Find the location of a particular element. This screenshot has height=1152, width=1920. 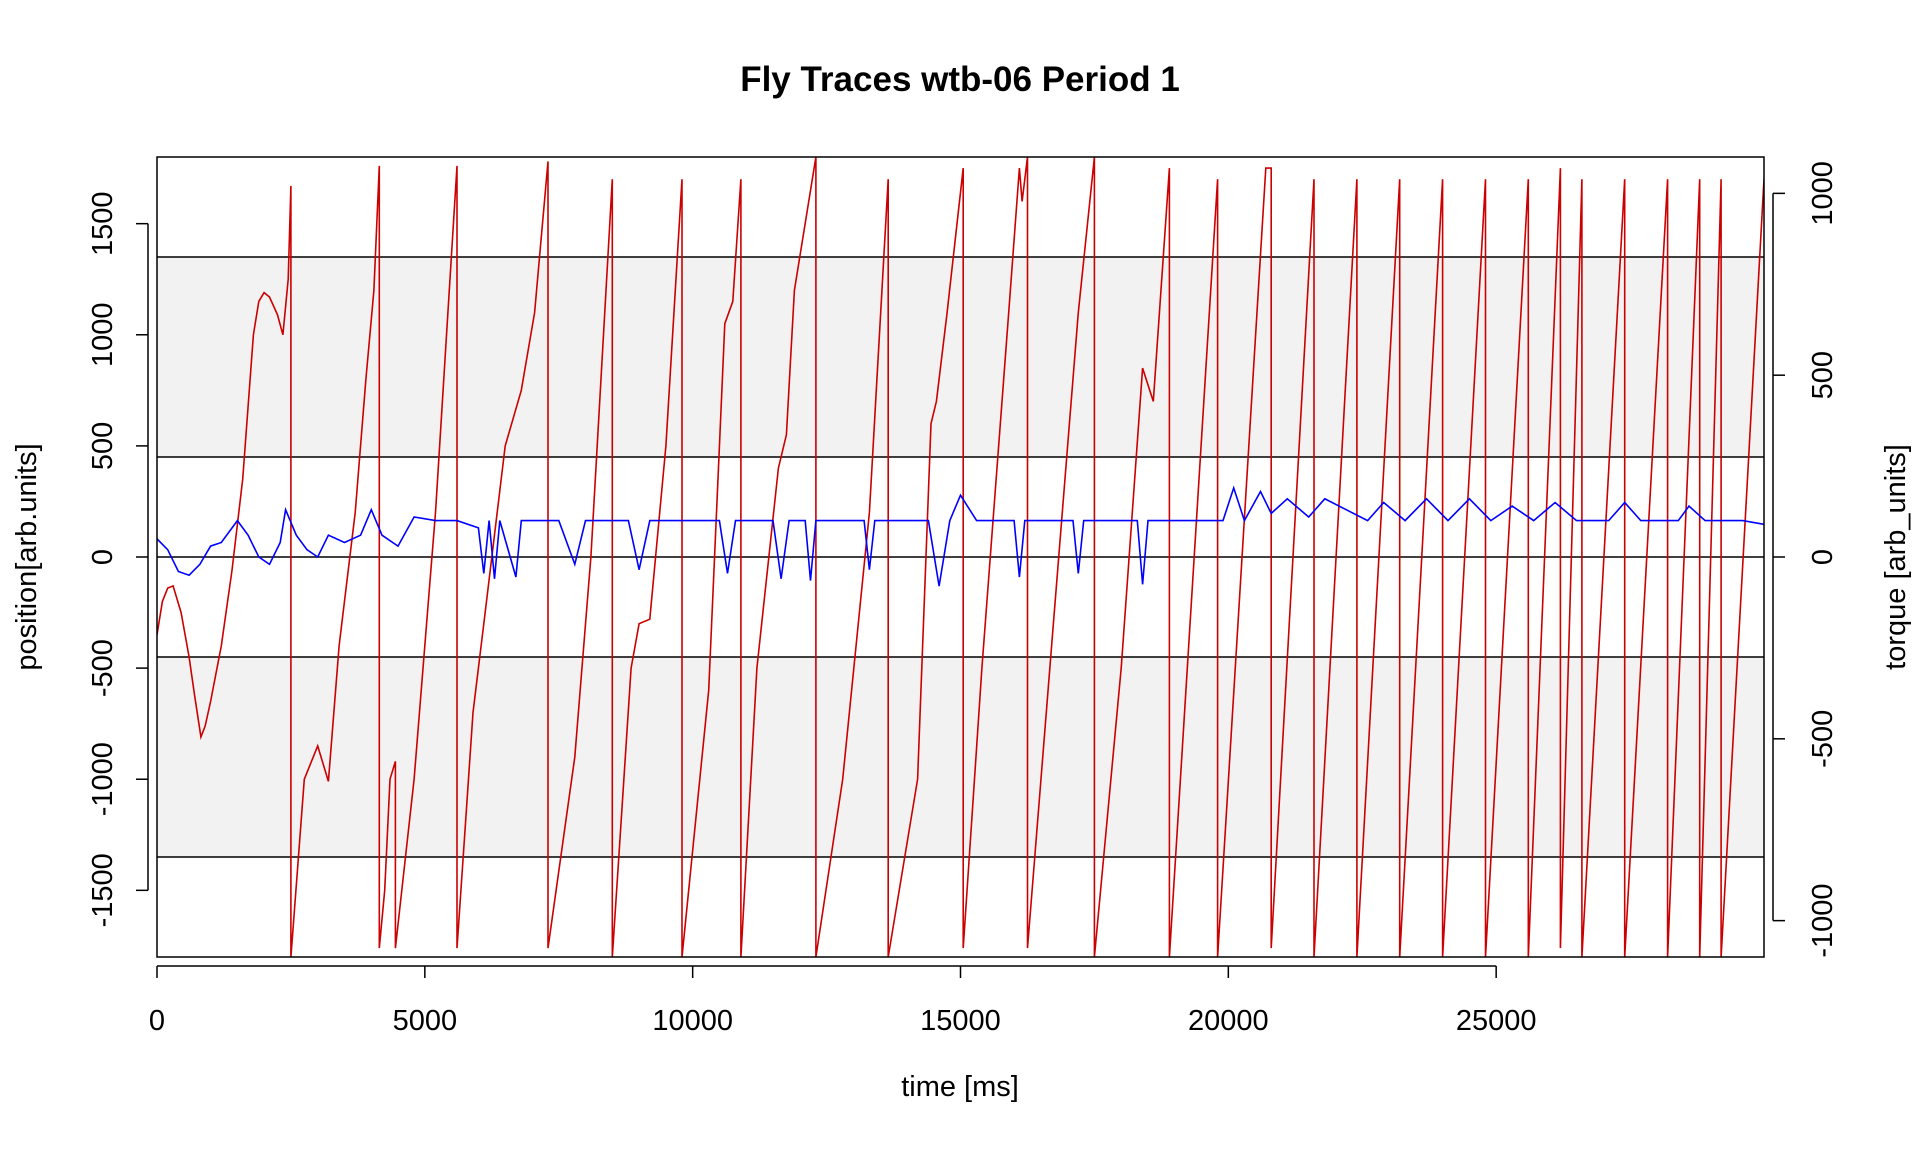

y-tick-label-6: 1500 is located at coordinates (103, 223).